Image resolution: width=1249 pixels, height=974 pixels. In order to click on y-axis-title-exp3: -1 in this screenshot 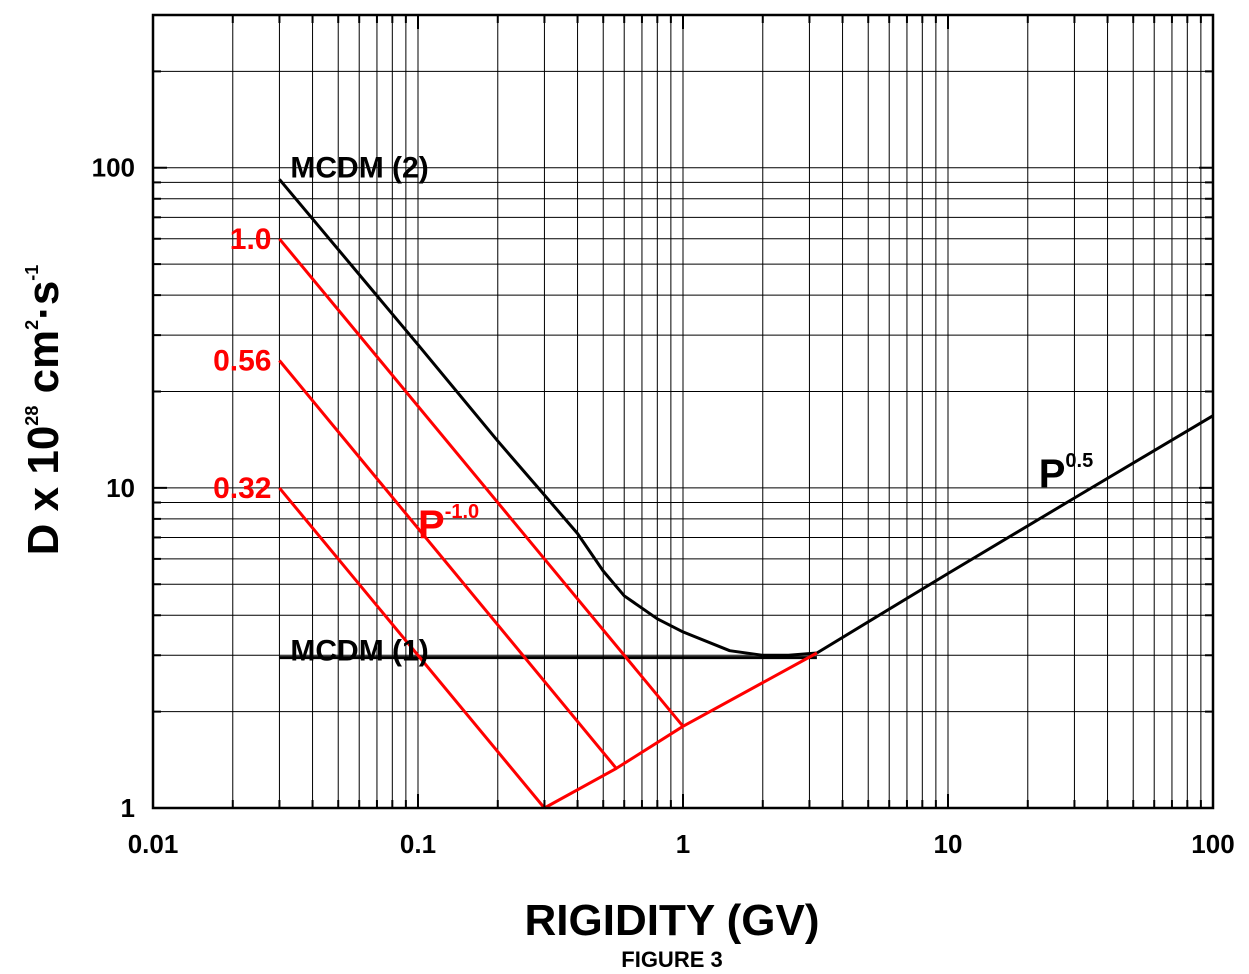, I will do `click(32, 273)`.